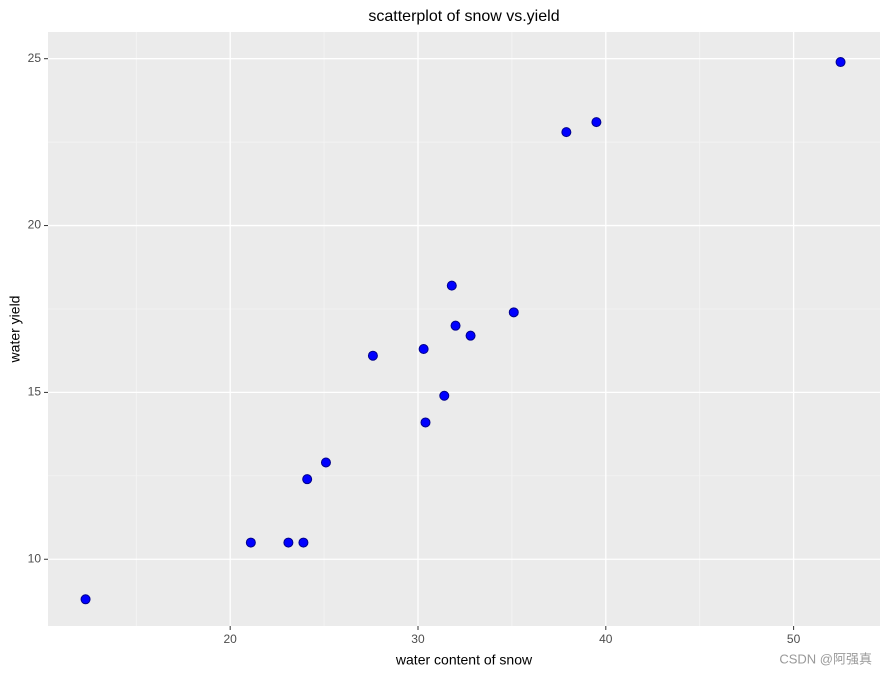 The height and width of the screenshot is (681, 888). I want to click on watermark: CSDN @阿强真, so click(825, 658).